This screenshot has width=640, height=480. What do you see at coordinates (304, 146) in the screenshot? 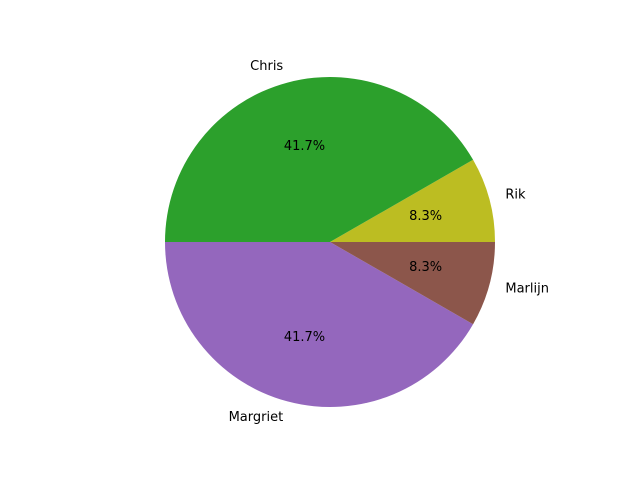
I see `percent-label-chris: 41.7%` at bounding box center [304, 146].